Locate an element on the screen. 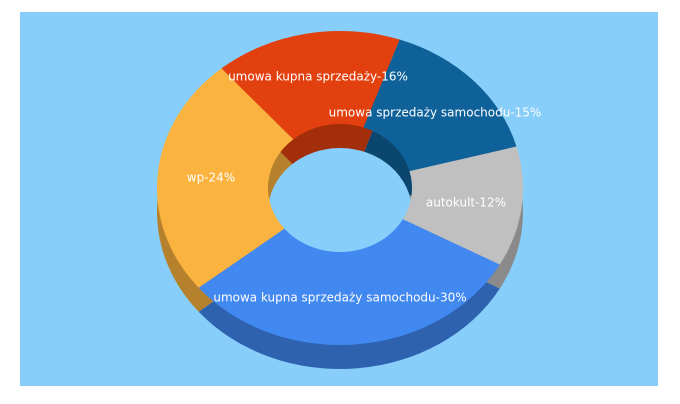 The image size is (680, 404). data-label: wp-24% is located at coordinates (211, 178).